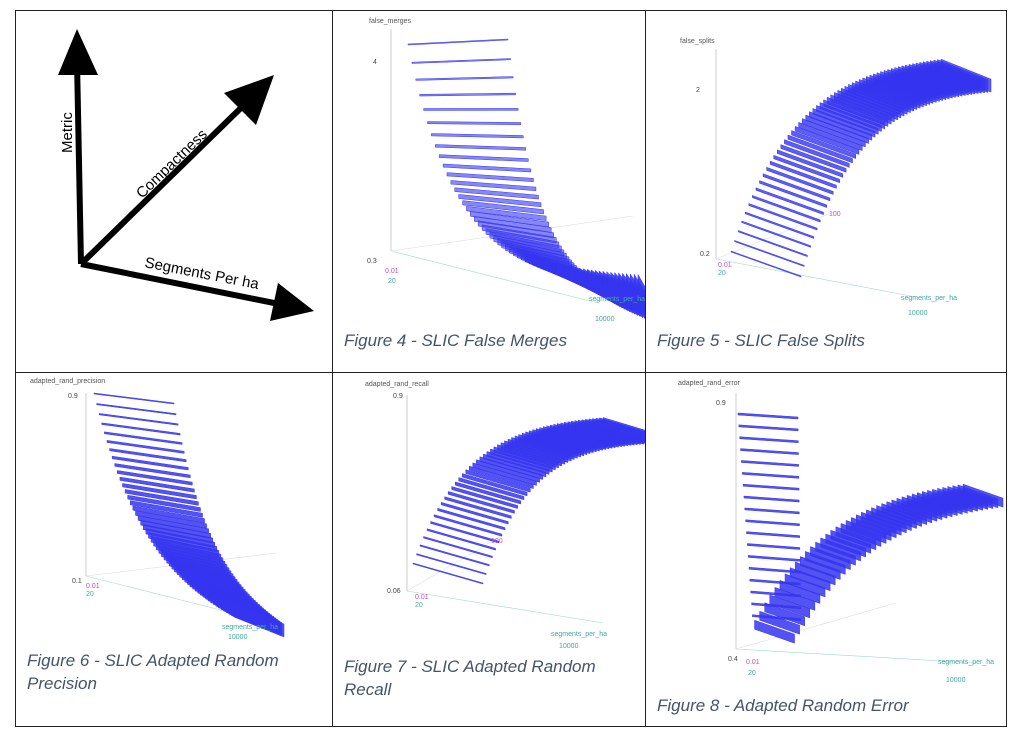 The image size is (1024, 731). What do you see at coordinates (783, 705) in the screenshot?
I see `figure-8-caption: Figure 8 - Adapted Random Error` at bounding box center [783, 705].